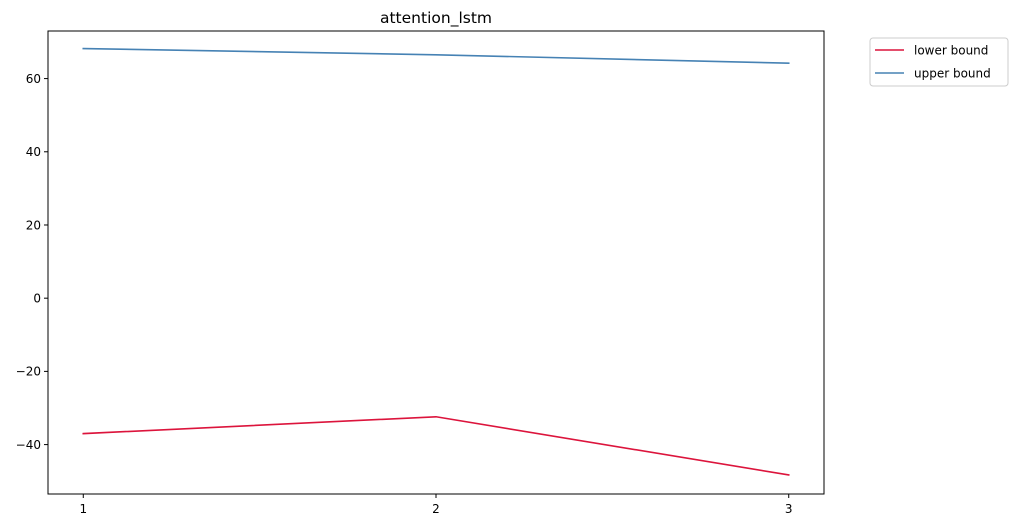 The width and height of the screenshot is (1018, 528). What do you see at coordinates (33, 79) in the screenshot?
I see `y-tick-label: 60` at bounding box center [33, 79].